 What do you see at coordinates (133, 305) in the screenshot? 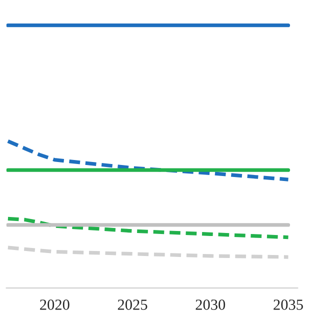
I see `x-tick-label: 2025` at bounding box center [133, 305].